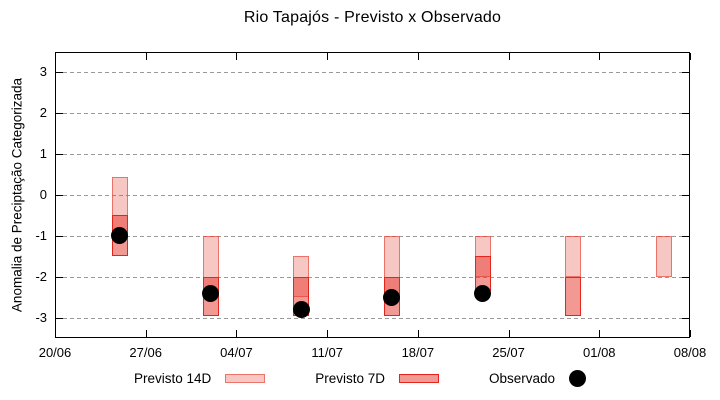  I want to click on x-tick-label-20/06: 20/06, so click(55, 352).